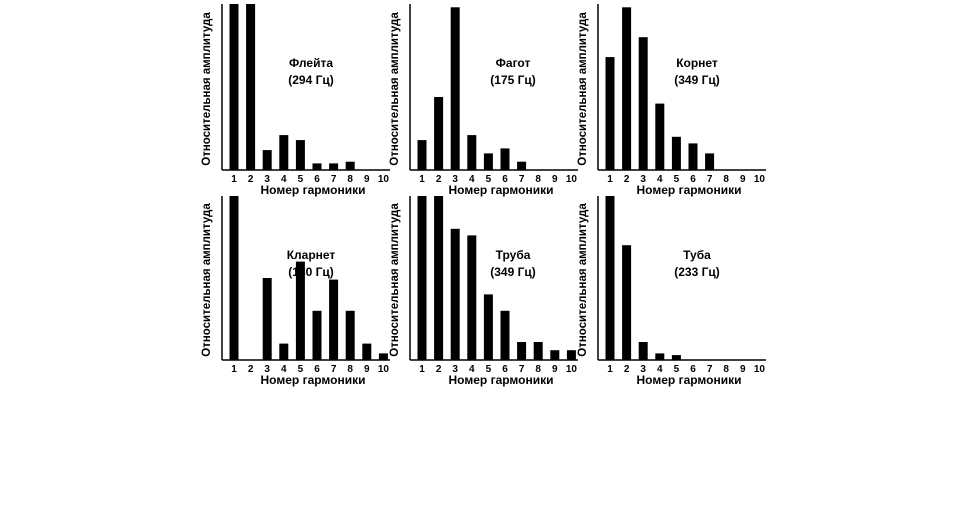 The width and height of the screenshot is (960, 511). Describe the element at coordinates (513, 80) in the screenshot. I see `chart-title-frequency: (175 Гц)` at that location.